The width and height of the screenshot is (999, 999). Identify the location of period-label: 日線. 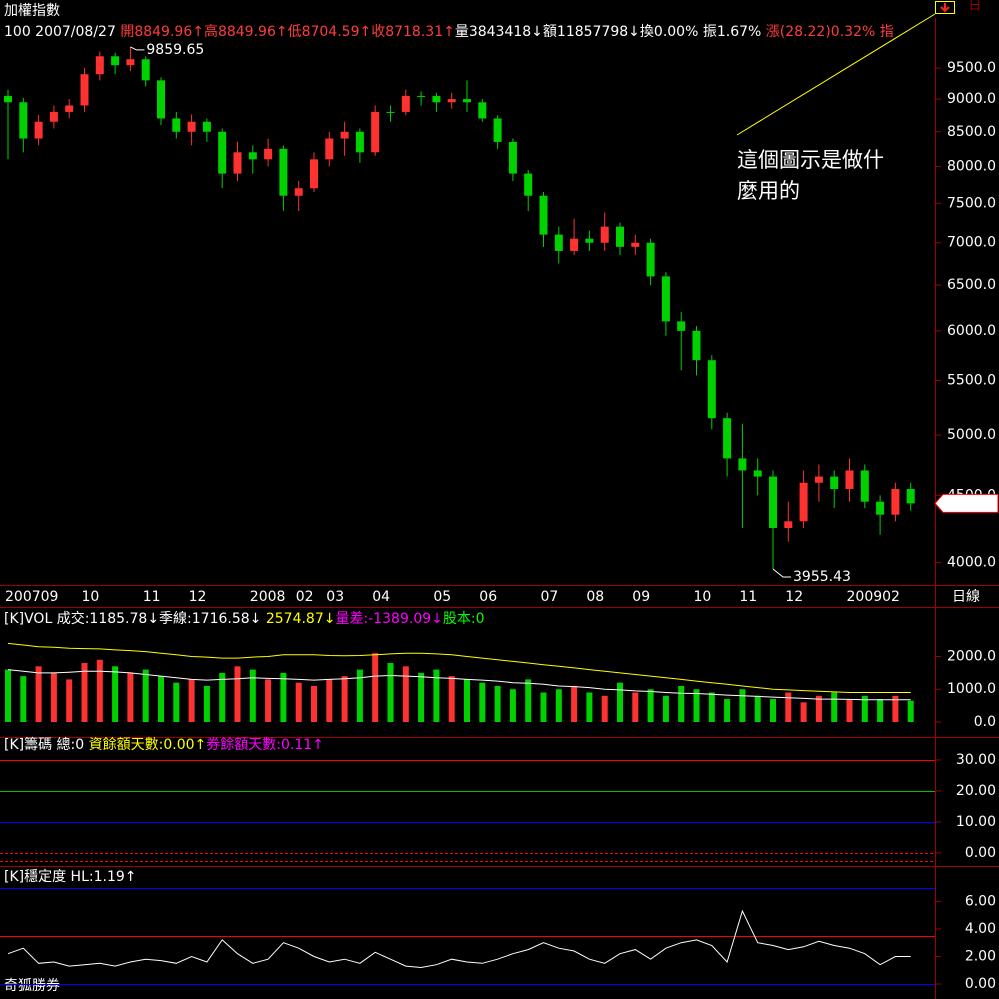
(966, 597).